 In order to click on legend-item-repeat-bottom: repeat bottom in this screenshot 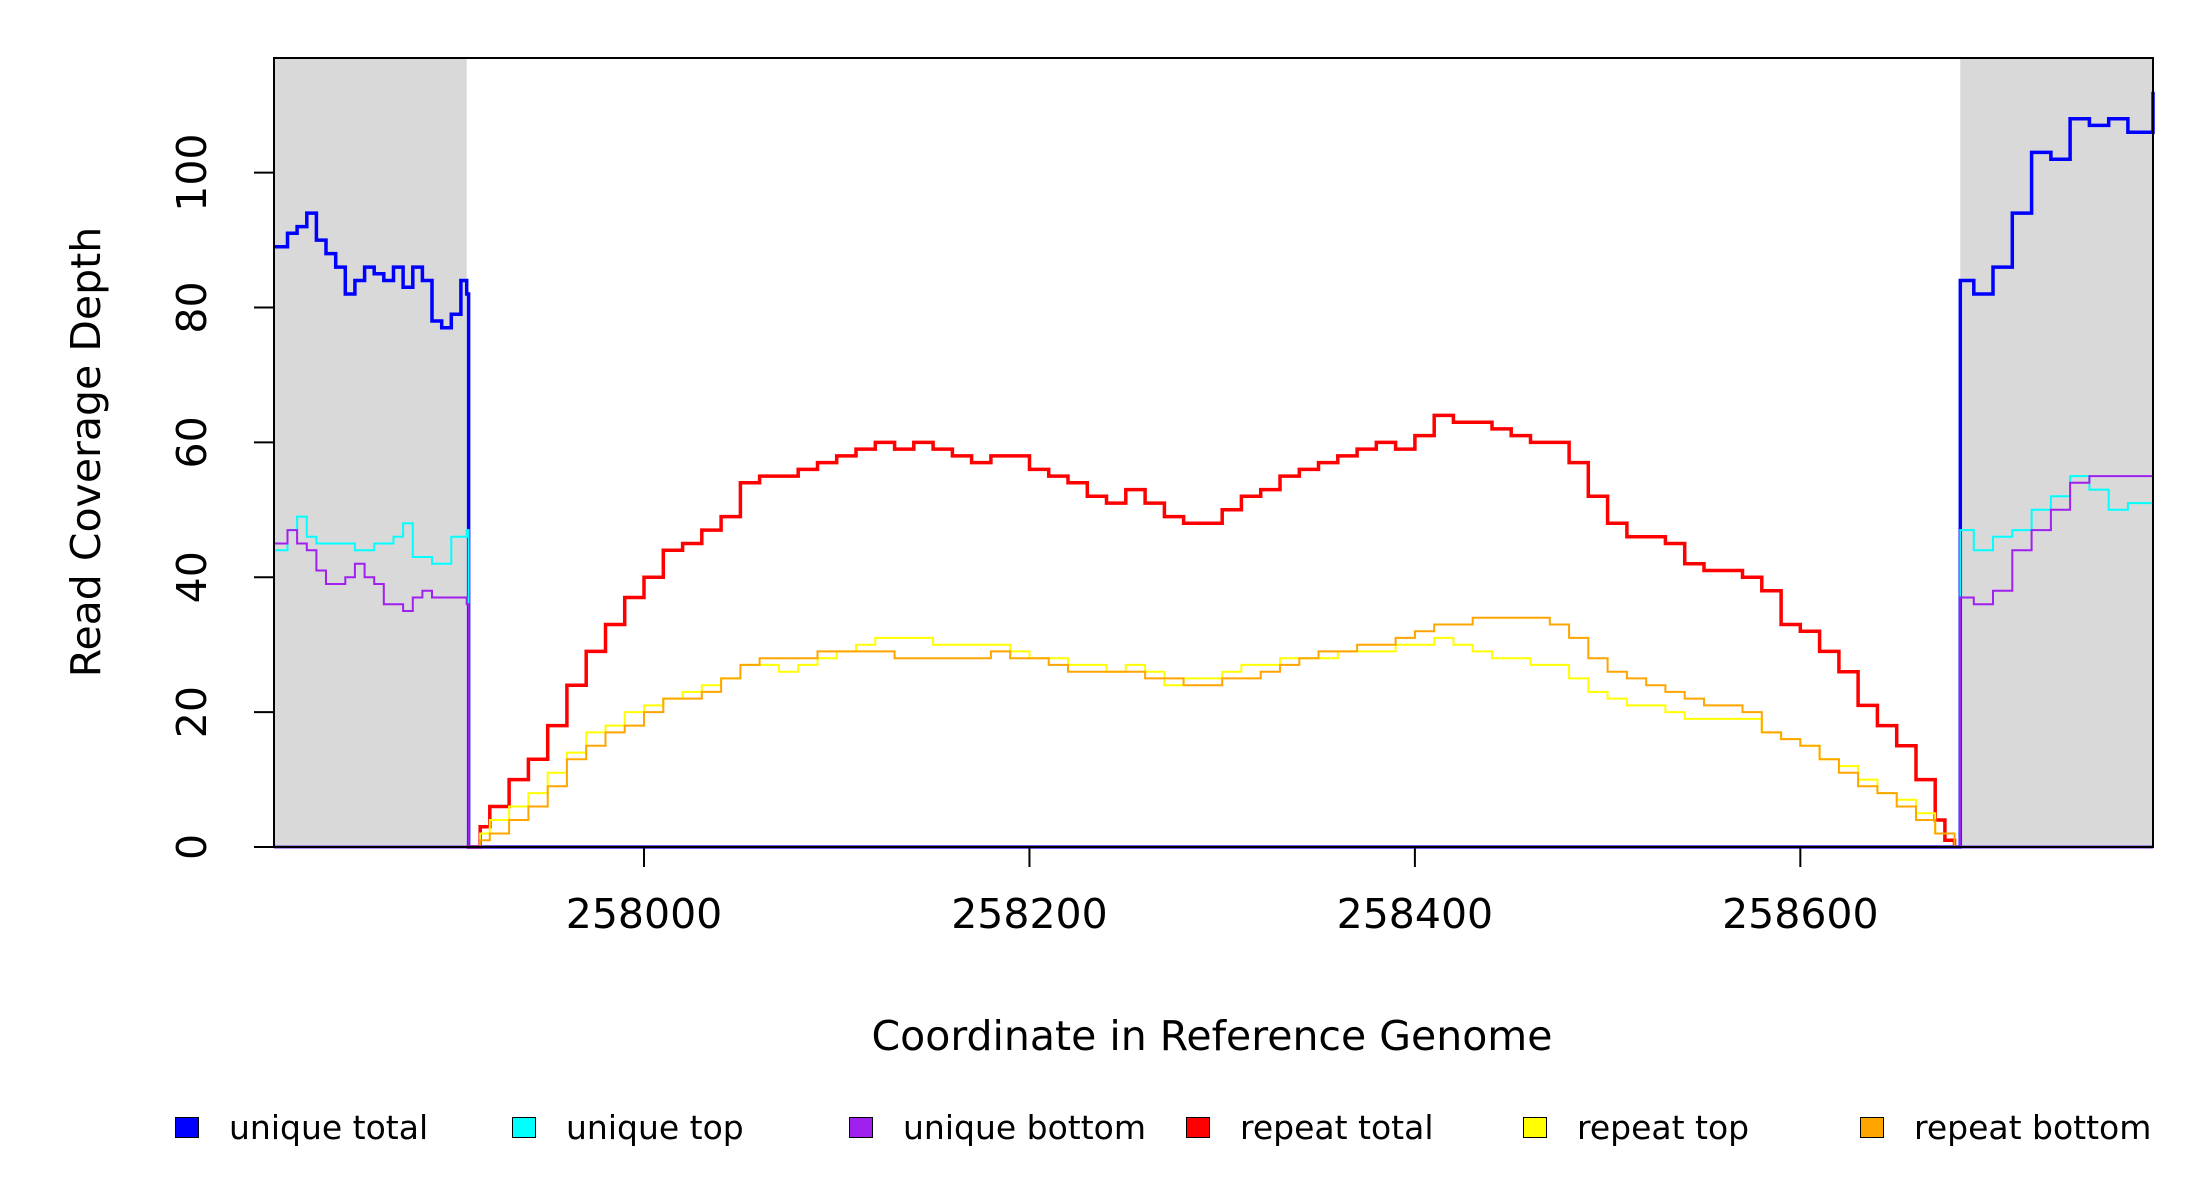, I will do `click(2005, 1127)`.